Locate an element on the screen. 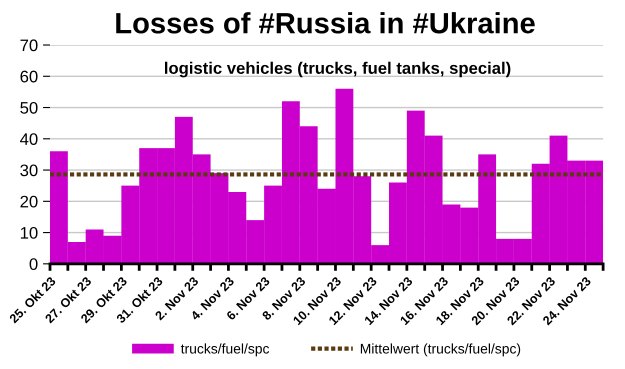 The height and width of the screenshot is (369, 625). y-tick-label: 30 is located at coordinates (29, 170).